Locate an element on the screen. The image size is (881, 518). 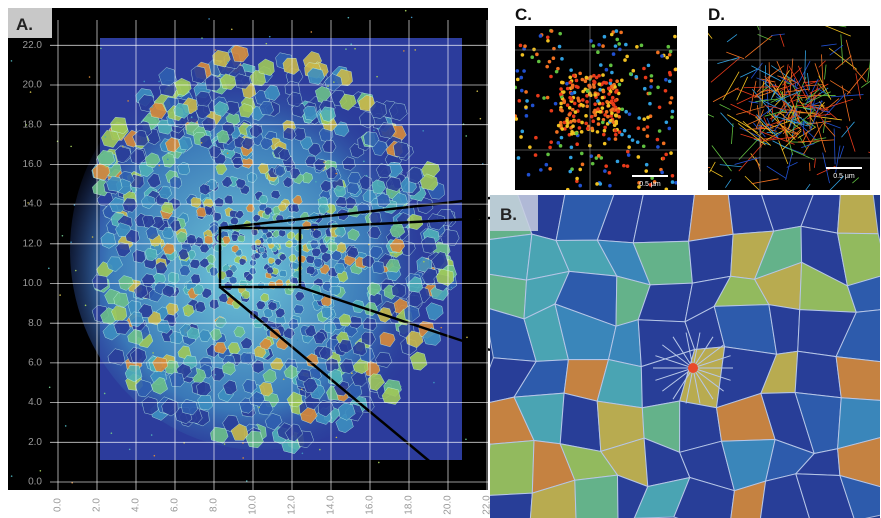
panel-c-image is located at coordinates (596, 108).